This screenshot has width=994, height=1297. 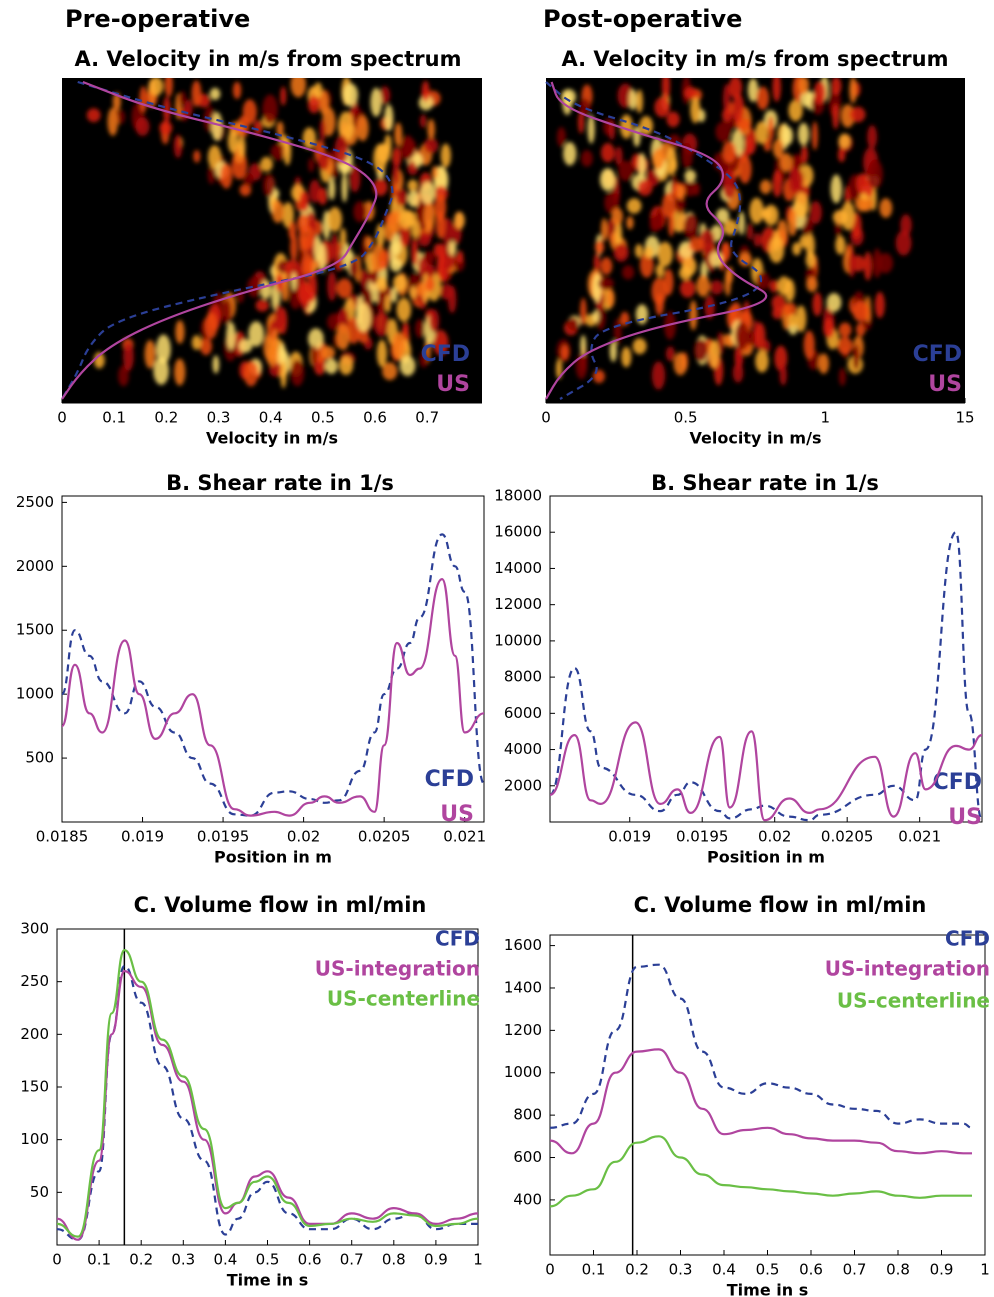 What do you see at coordinates (733, 234) in the screenshot?
I see `spectrum-blobs` at bounding box center [733, 234].